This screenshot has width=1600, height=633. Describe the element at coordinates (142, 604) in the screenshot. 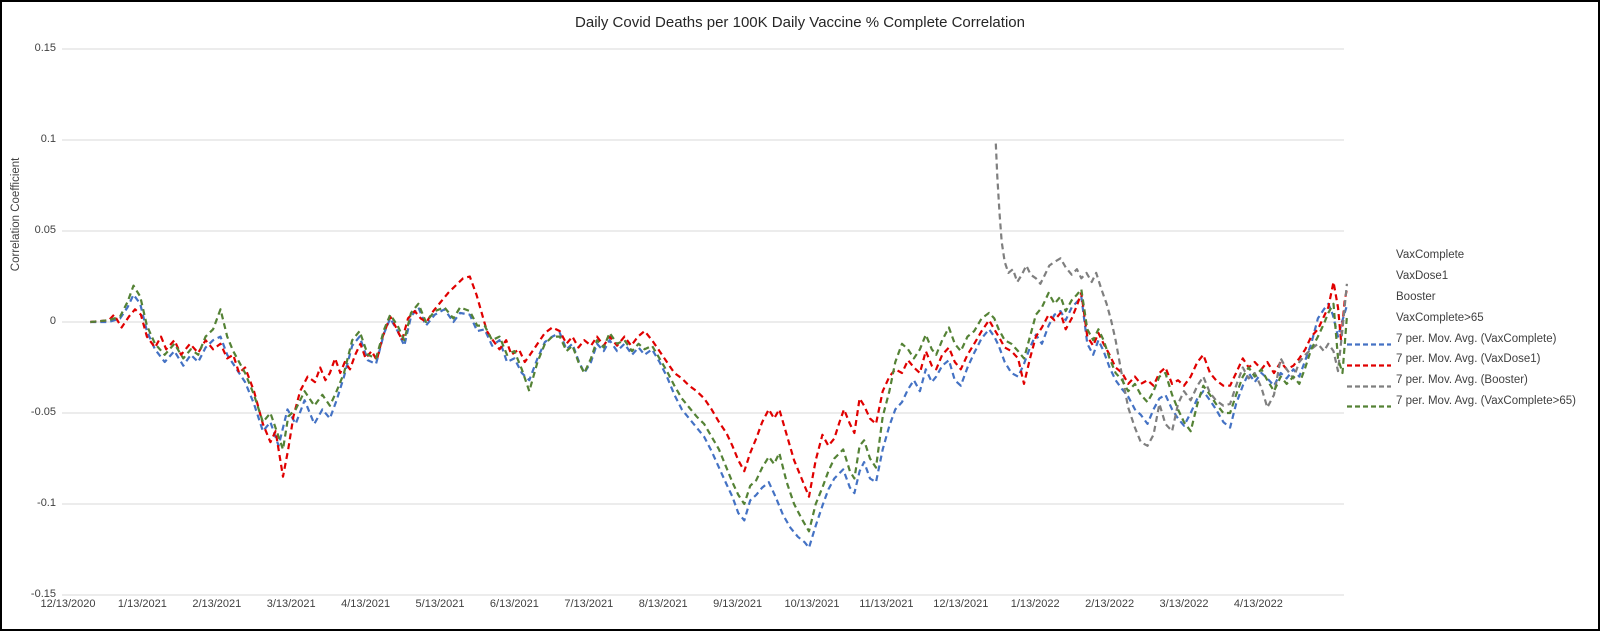

I see `x-tick-label: 1/13/2021` at that location.